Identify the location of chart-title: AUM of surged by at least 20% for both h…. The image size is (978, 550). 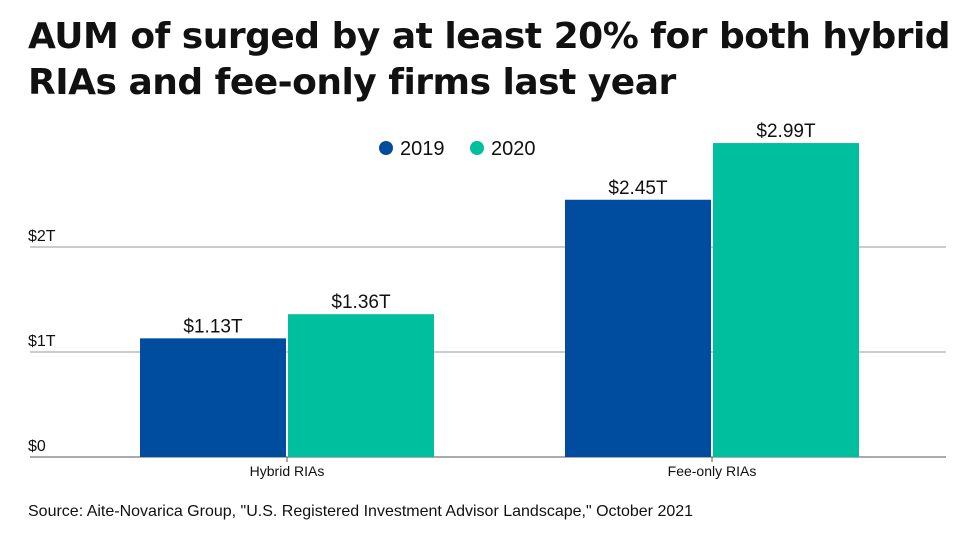
(489, 59).